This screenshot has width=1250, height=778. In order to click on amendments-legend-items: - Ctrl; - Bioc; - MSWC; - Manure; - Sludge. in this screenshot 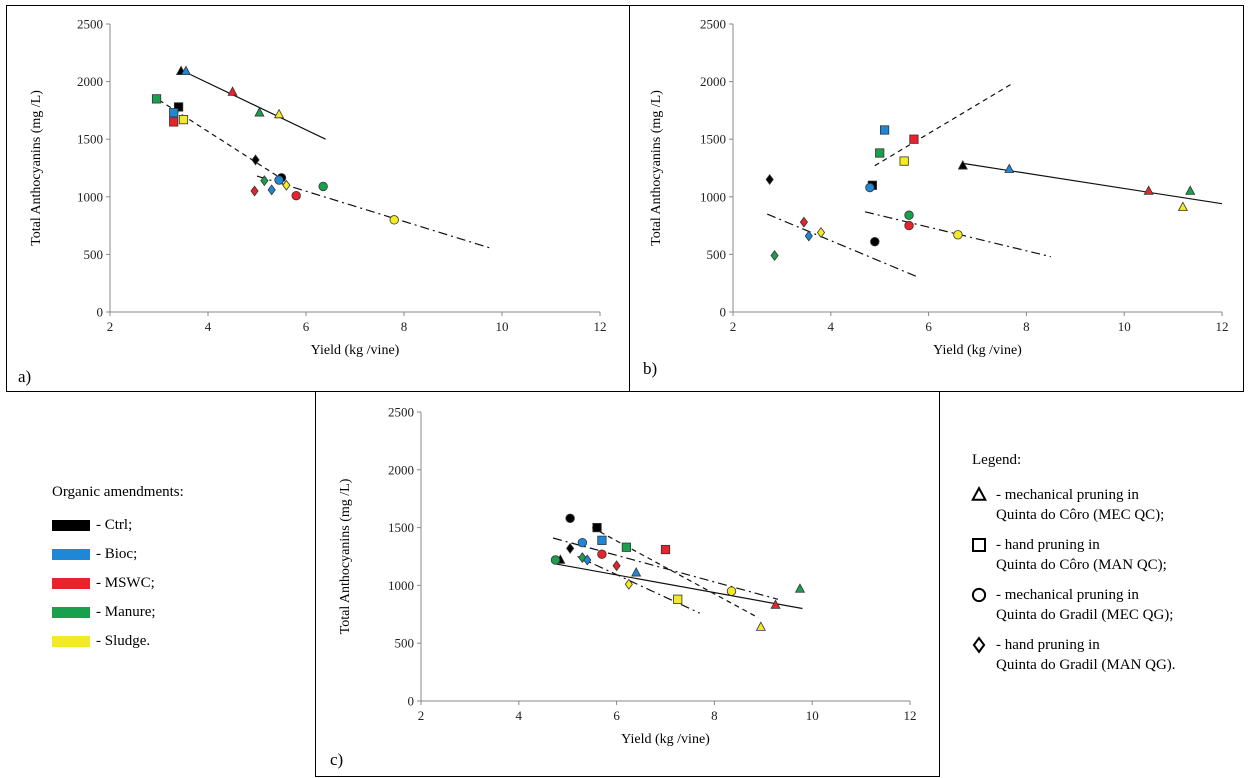, I will do `click(177, 583)`.